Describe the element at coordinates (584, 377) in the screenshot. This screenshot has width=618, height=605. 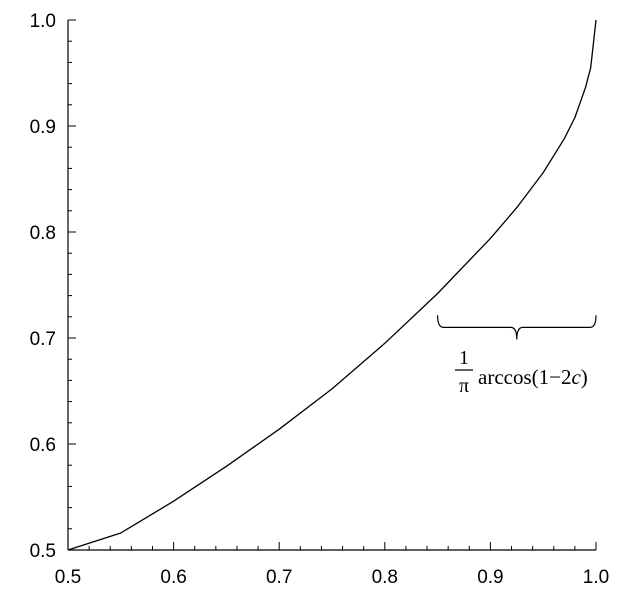
I see `expression-suffix: )` at that location.